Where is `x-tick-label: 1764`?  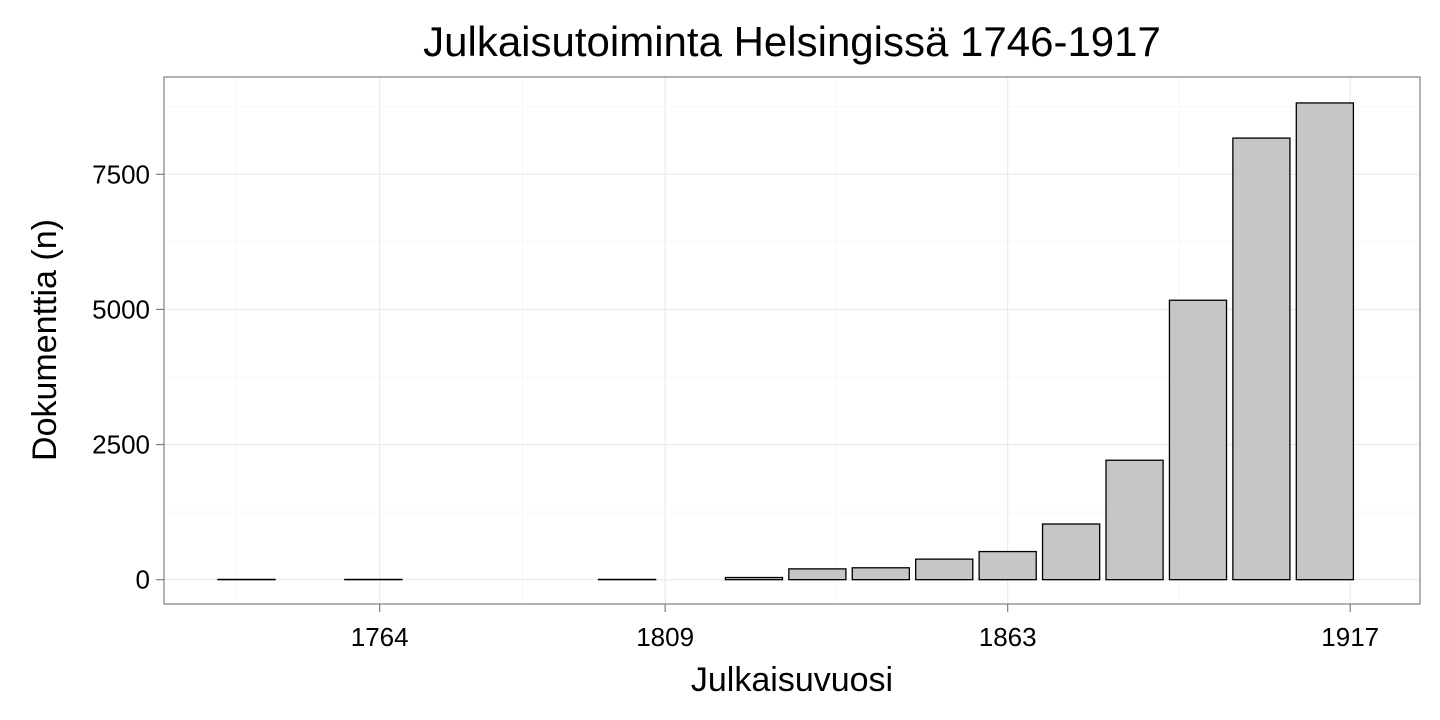 x-tick-label: 1764 is located at coordinates (380, 637).